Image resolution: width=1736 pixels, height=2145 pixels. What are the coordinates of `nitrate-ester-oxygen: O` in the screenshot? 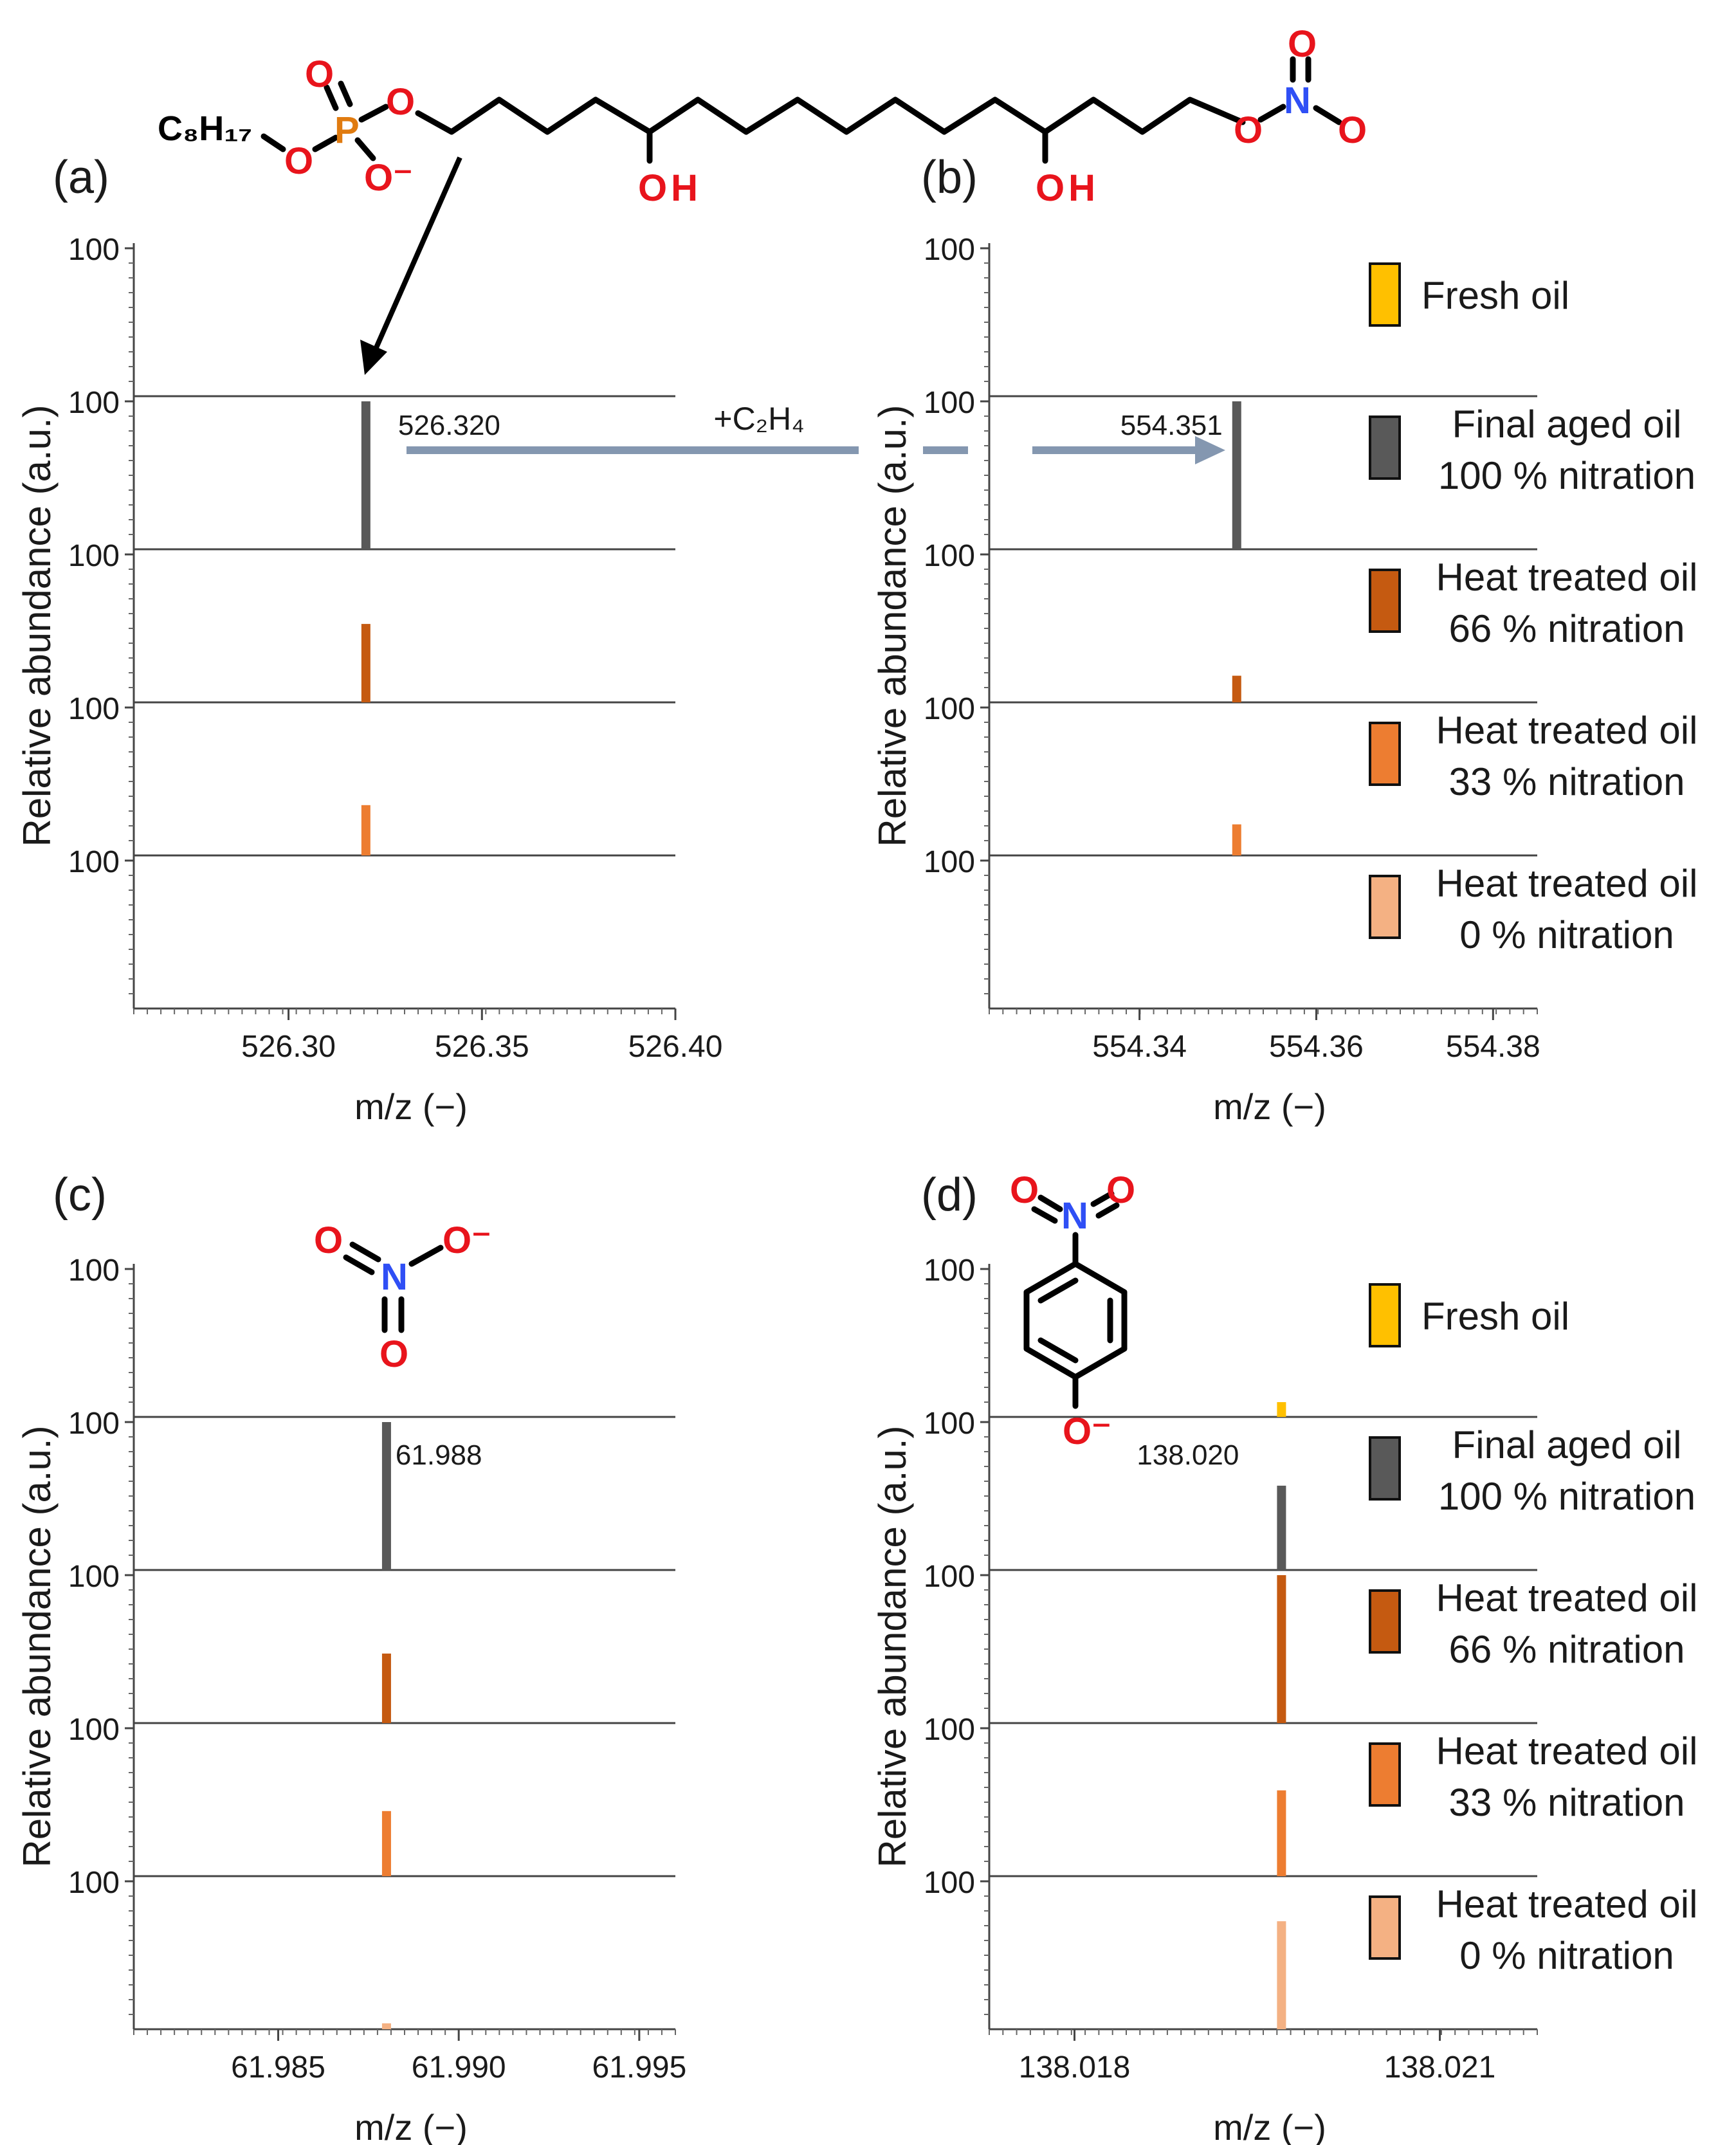 It's located at (1248, 130).